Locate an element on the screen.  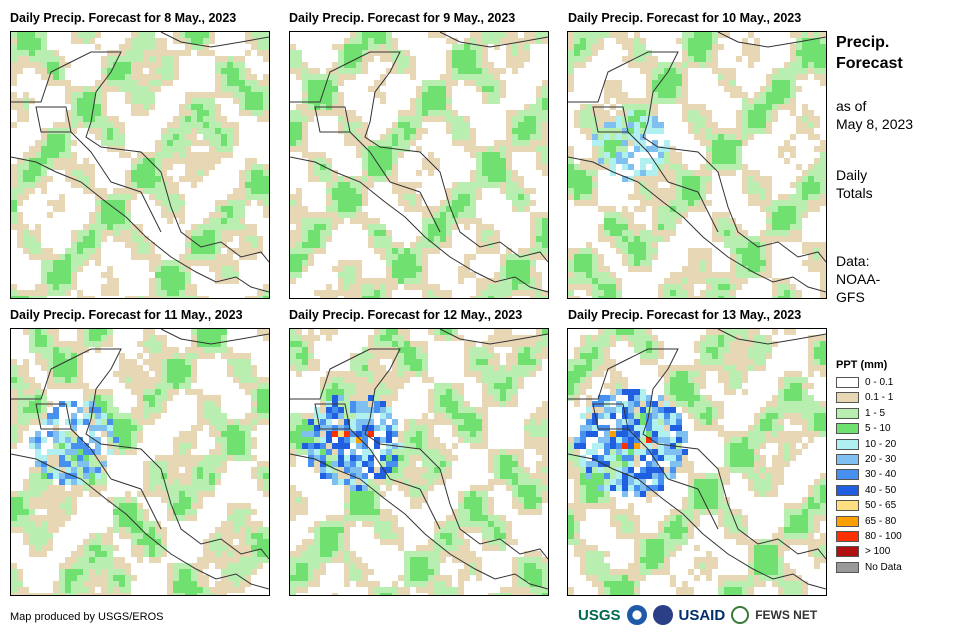
legend-title: PPT (mm) is located at coordinates (862, 365).